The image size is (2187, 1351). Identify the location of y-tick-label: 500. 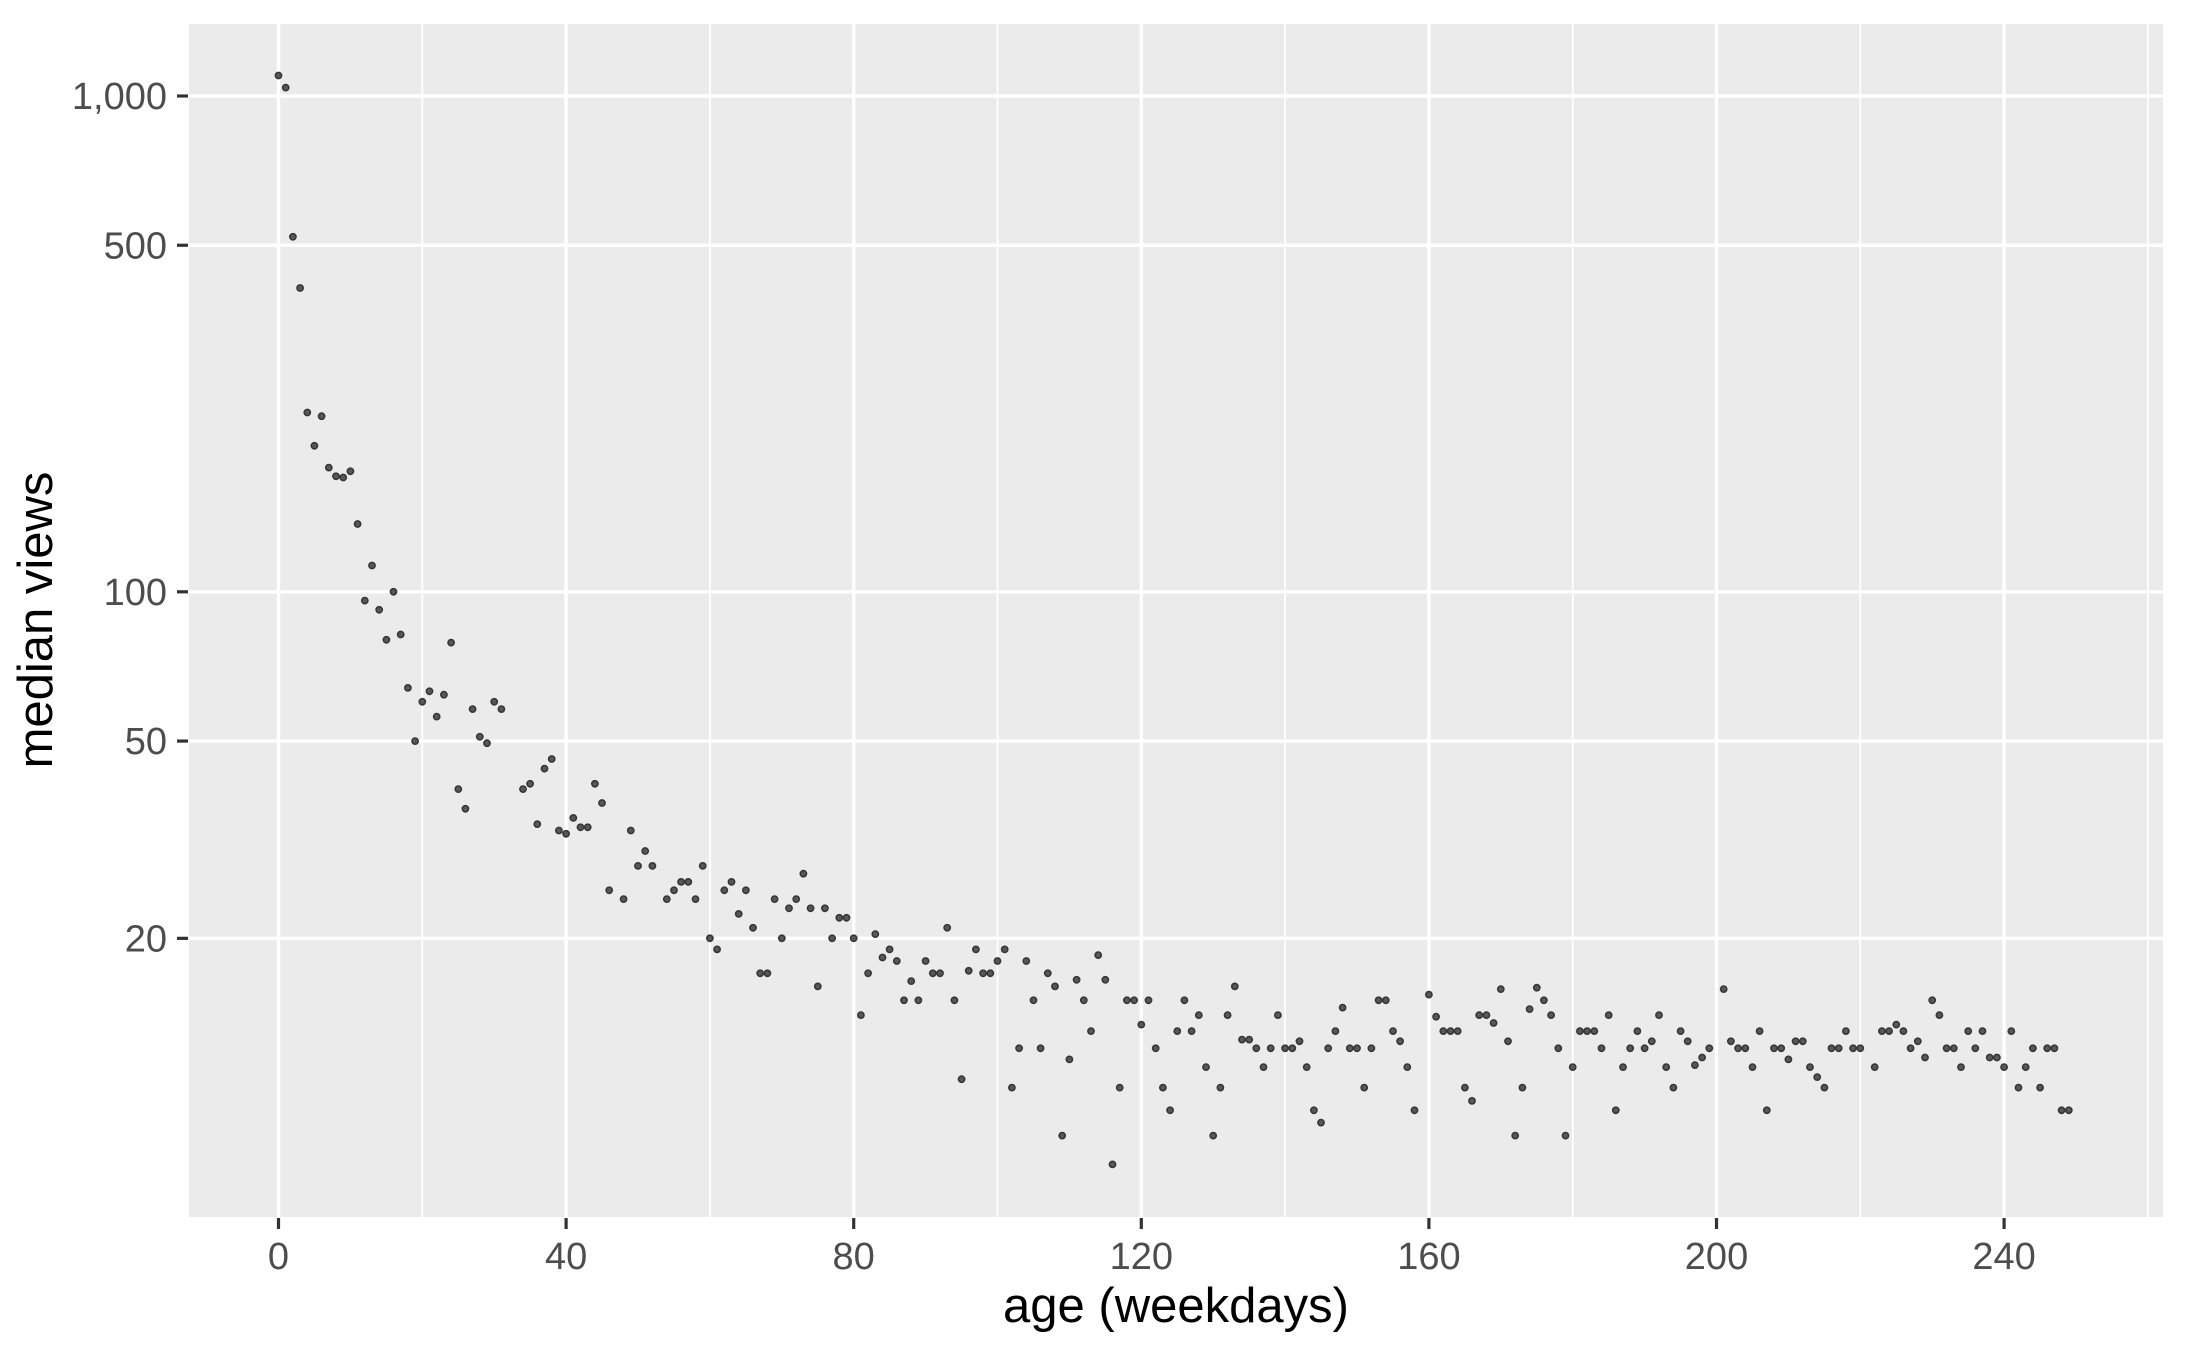
(135, 246).